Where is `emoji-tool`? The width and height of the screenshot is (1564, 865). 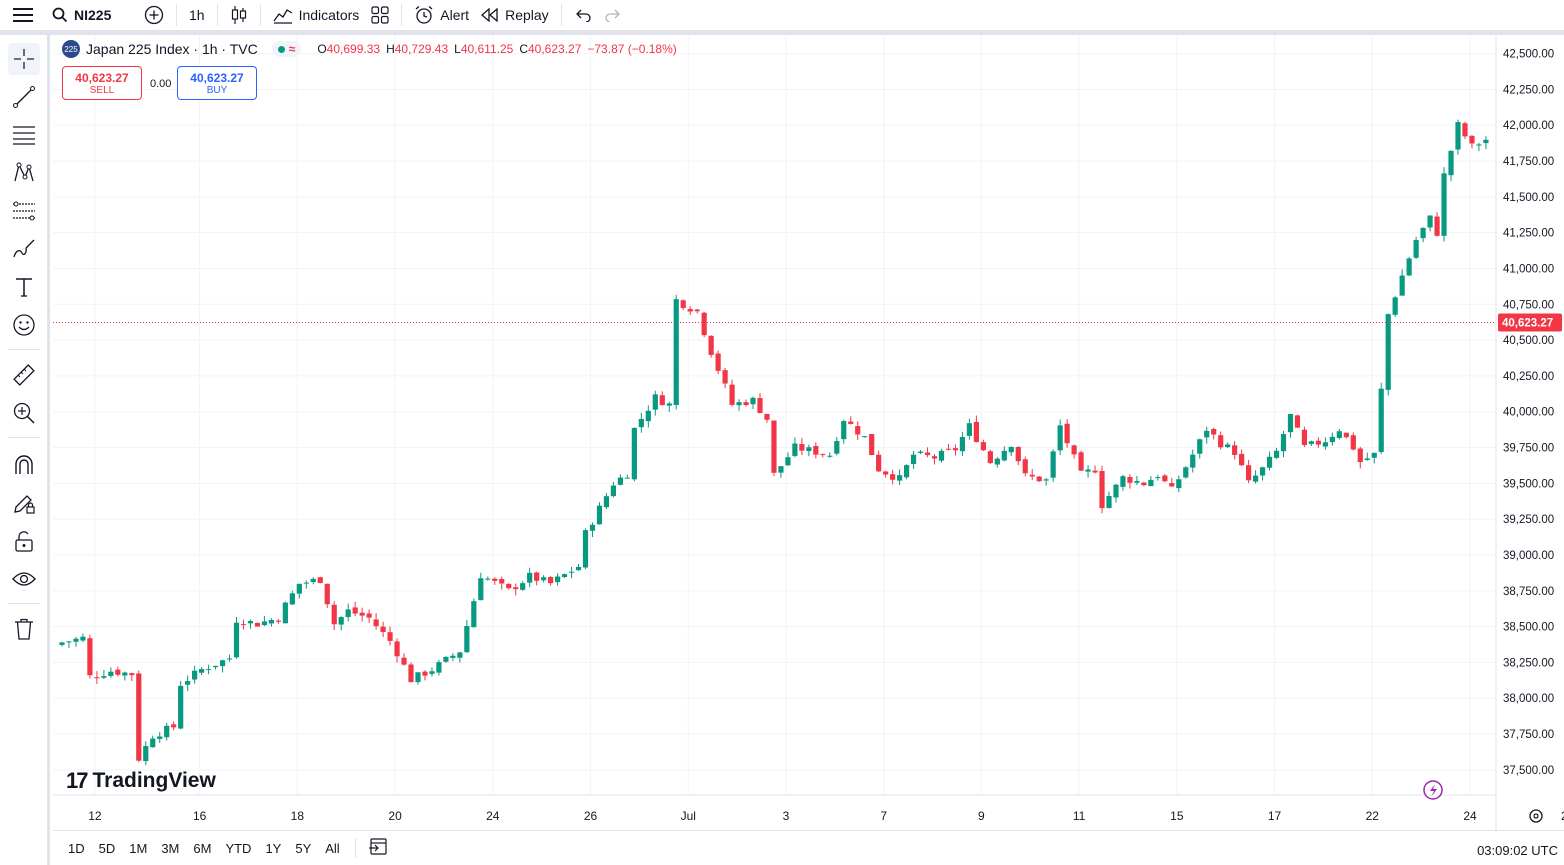 emoji-tool is located at coordinates (24, 325).